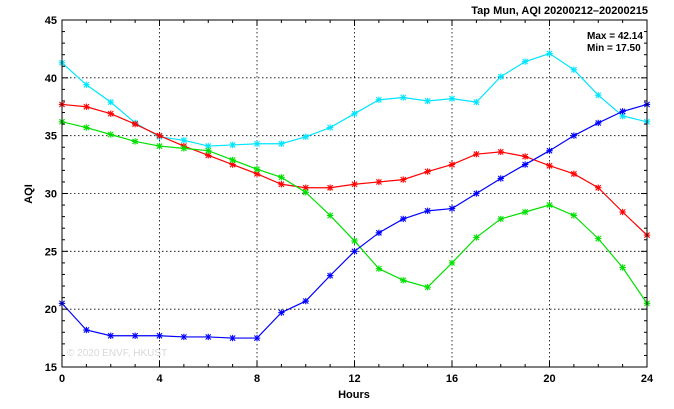 The width and height of the screenshot is (674, 409). Describe the element at coordinates (159, 379) in the screenshot. I see `x-tick-label: 4` at that location.